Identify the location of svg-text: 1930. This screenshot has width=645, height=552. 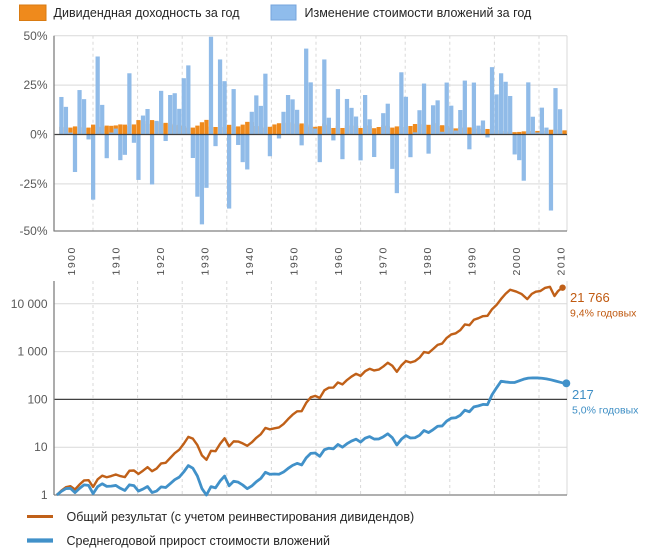
(205, 260).